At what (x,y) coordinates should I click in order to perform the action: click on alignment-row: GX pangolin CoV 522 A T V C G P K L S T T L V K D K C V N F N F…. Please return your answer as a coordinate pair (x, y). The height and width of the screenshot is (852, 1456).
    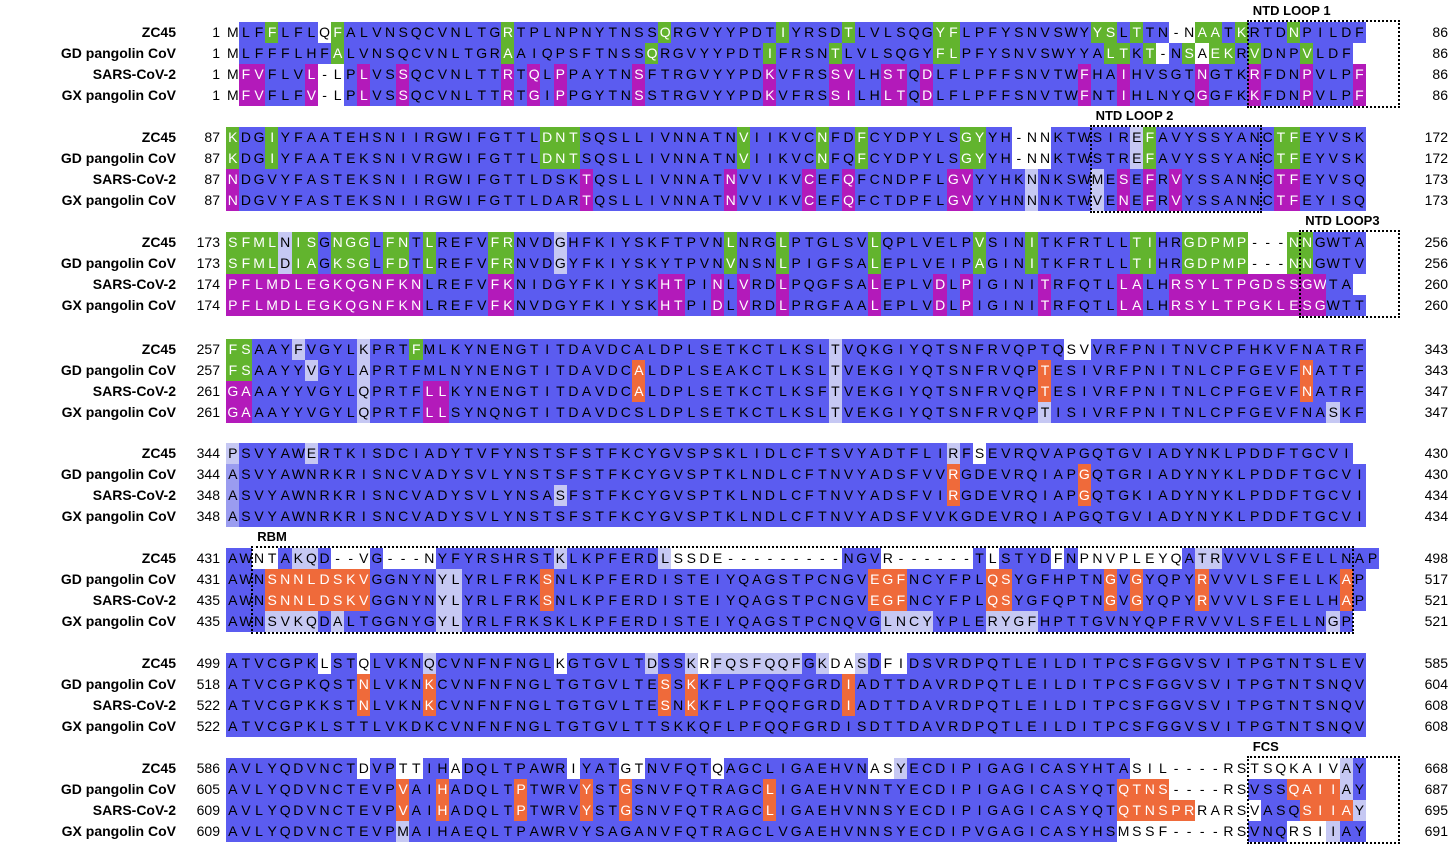
    Looking at the image, I should click on (728, 726).